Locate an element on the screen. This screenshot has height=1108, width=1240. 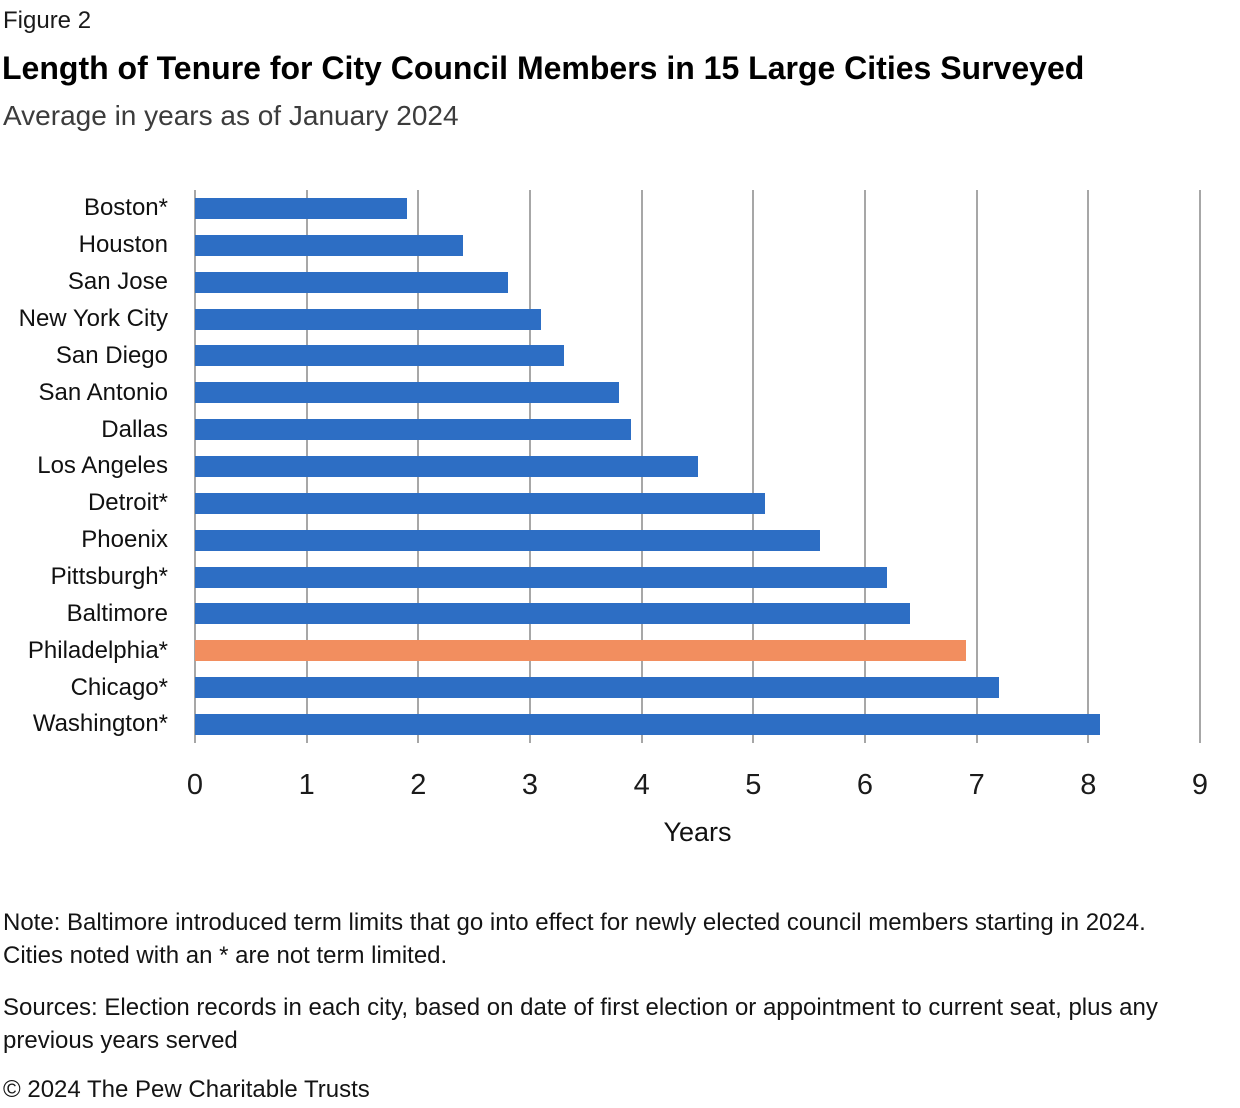
x-tick-label: 8 is located at coordinates (1088, 785).